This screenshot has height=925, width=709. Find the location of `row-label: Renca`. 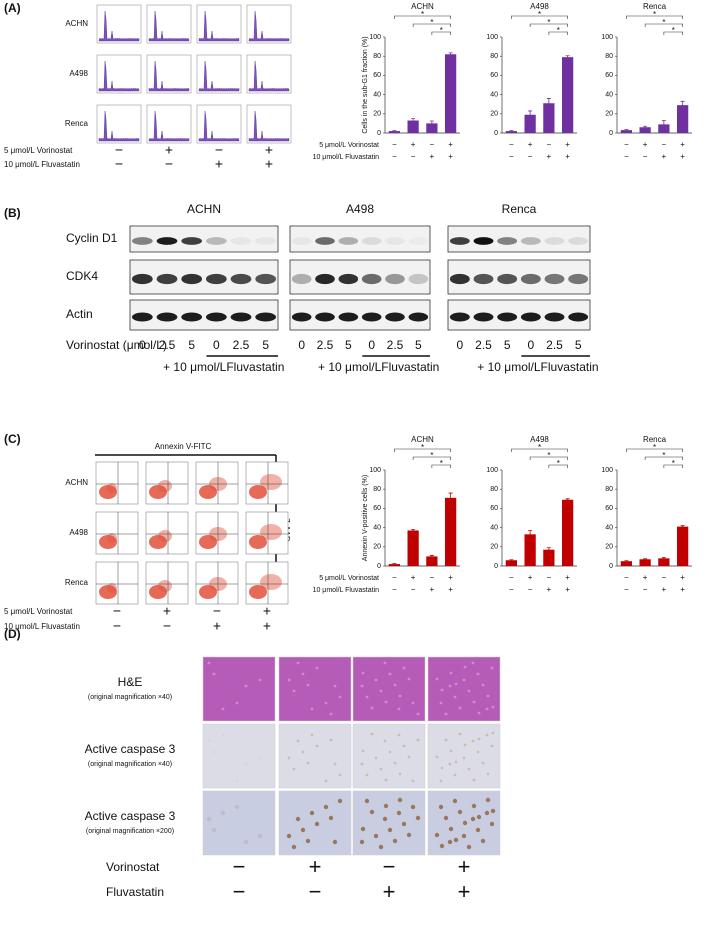

row-label: Renca is located at coordinates (77, 582).